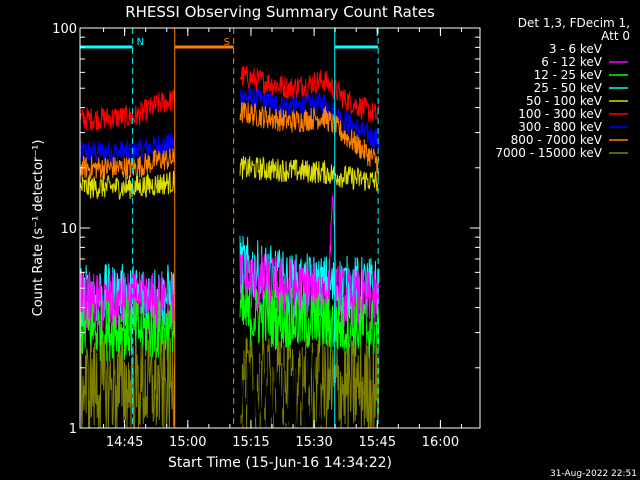  I want to click on y-axis-label: Count Rate (s⁻¹ detector⁻¹), so click(38, 228).